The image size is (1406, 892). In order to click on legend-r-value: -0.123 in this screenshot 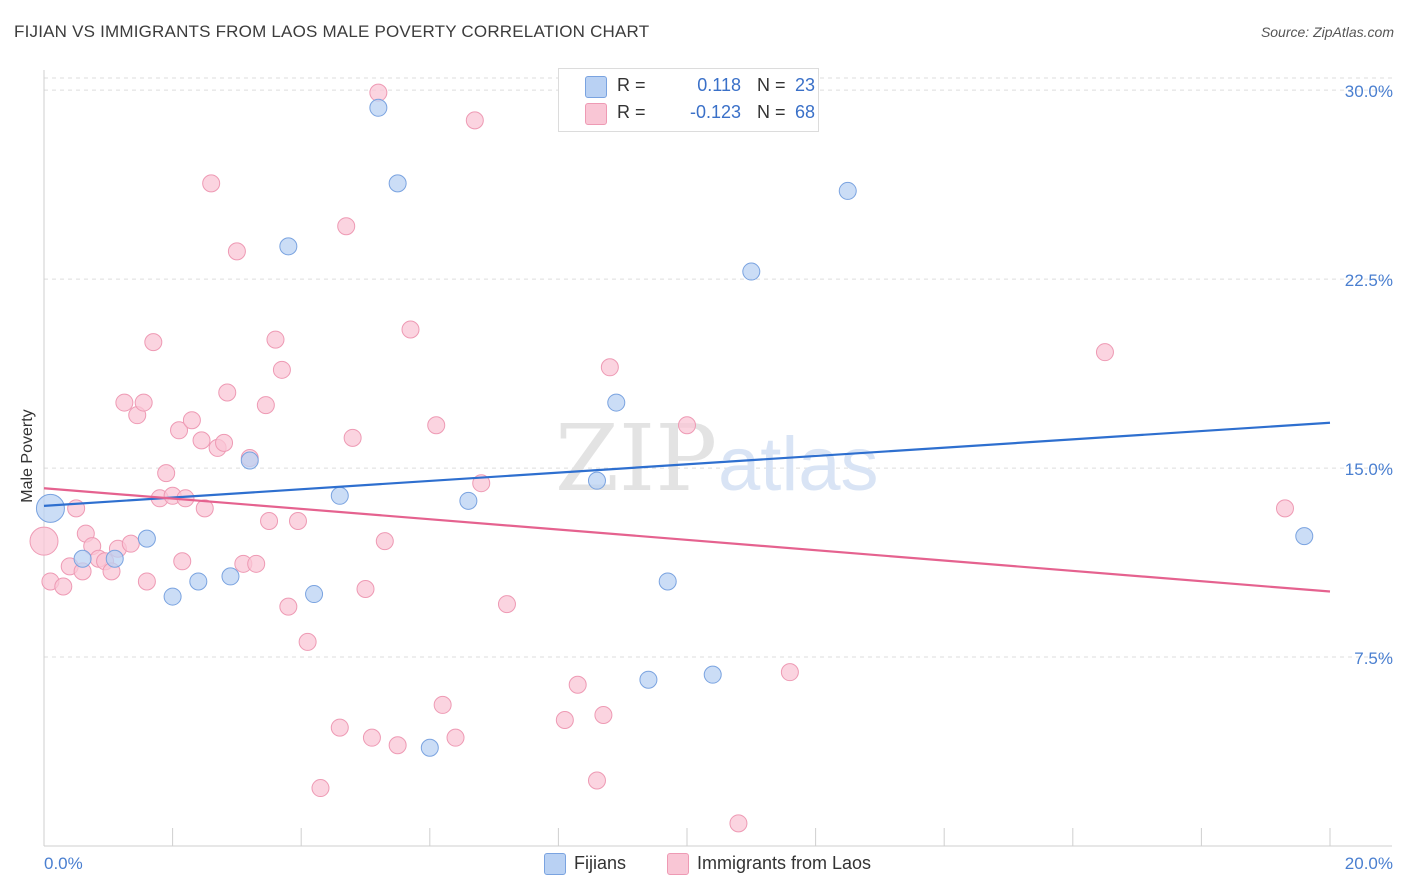, I will do `click(715, 112)`.